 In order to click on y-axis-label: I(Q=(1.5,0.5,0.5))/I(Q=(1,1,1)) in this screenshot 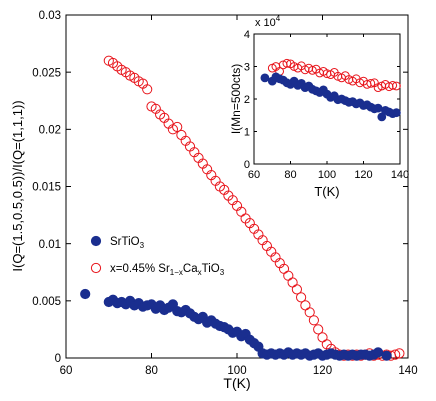, I will do `click(17, 185)`.